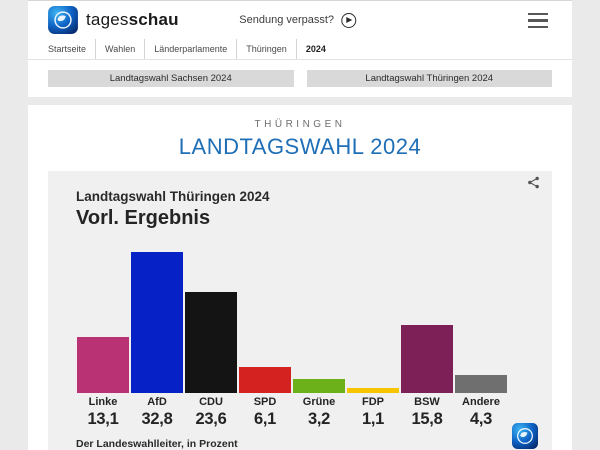 This screenshot has height=450, width=600. Describe the element at coordinates (300, 124) in the screenshot. I see `region-kicker: THÜRINGEN` at that location.